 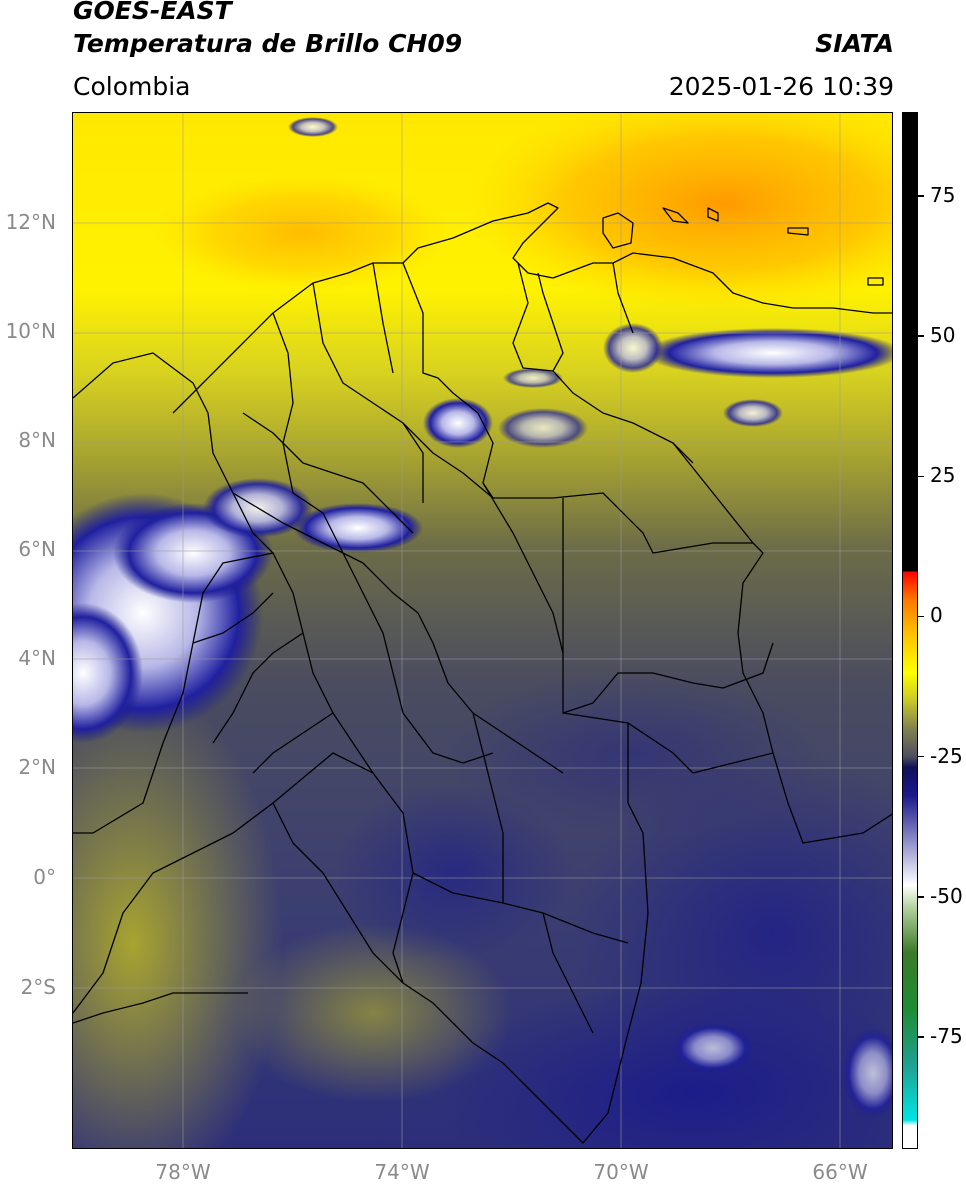 I want to click on colorbar-label: -75, so click(x=946, y=1035).